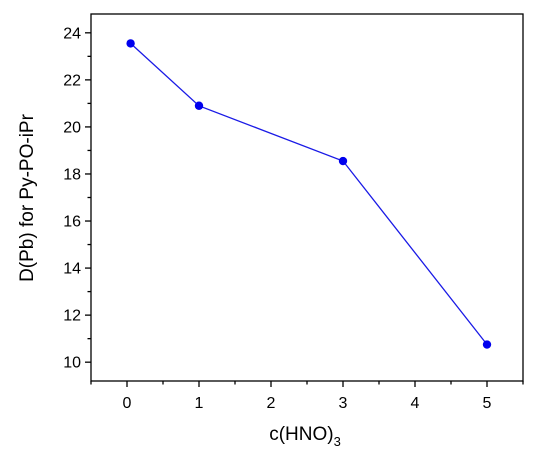 The image size is (541, 452). What do you see at coordinates (127, 403) in the screenshot?
I see `x-tick-label-0: 0` at bounding box center [127, 403].